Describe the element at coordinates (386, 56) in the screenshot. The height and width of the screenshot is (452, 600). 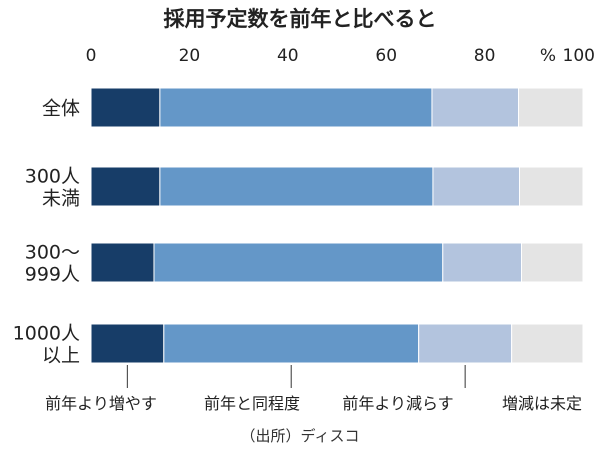
I see `x-tick-label: 60` at that location.